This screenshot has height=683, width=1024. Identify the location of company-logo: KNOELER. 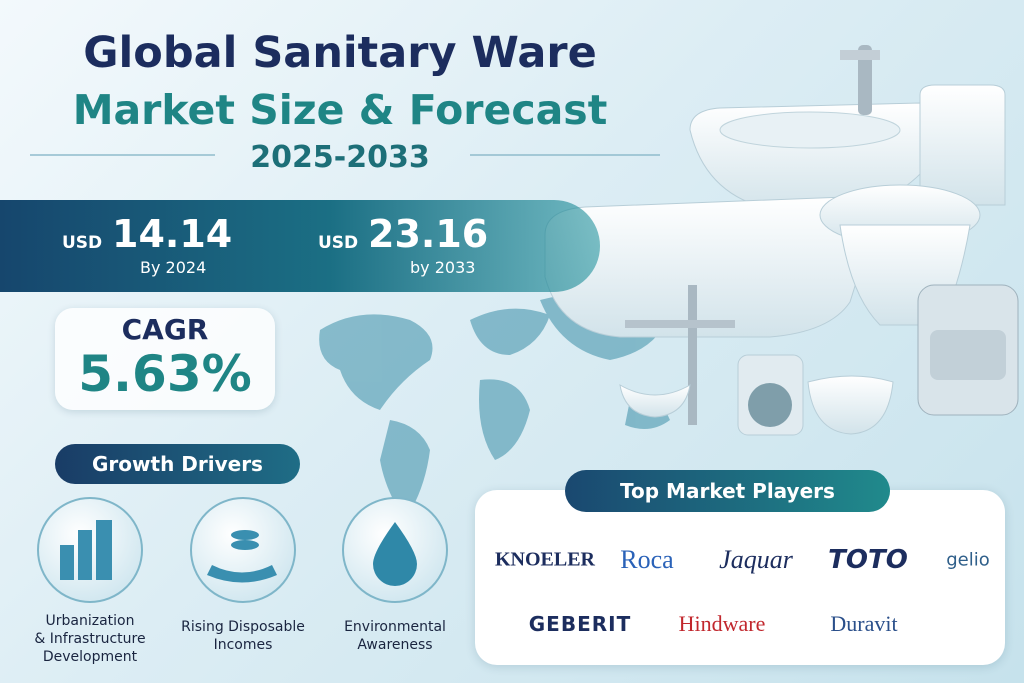
(545, 559).